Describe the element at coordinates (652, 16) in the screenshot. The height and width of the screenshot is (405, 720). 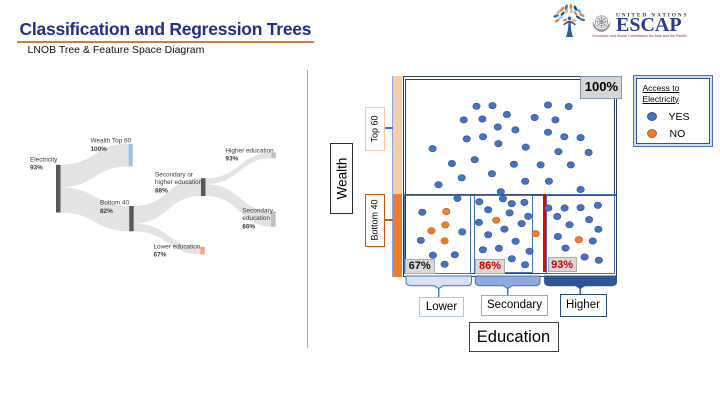
I see `svg-text: UNITED NATIONS` at that location.